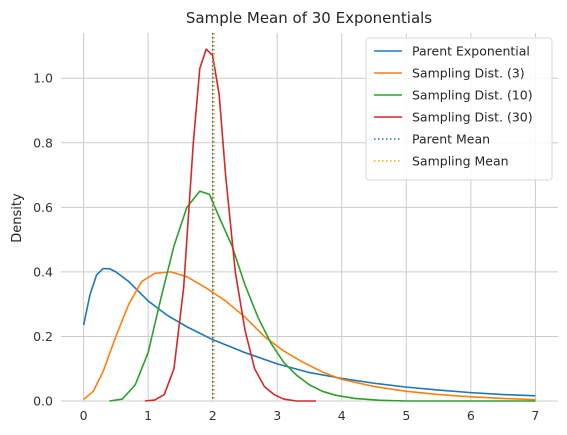 This screenshot has height=435, width=567. What do you see at coordinates (43, 401) in the screenshot?
I see `y-tick-label: 0.0` at bounding box center [43, 401].